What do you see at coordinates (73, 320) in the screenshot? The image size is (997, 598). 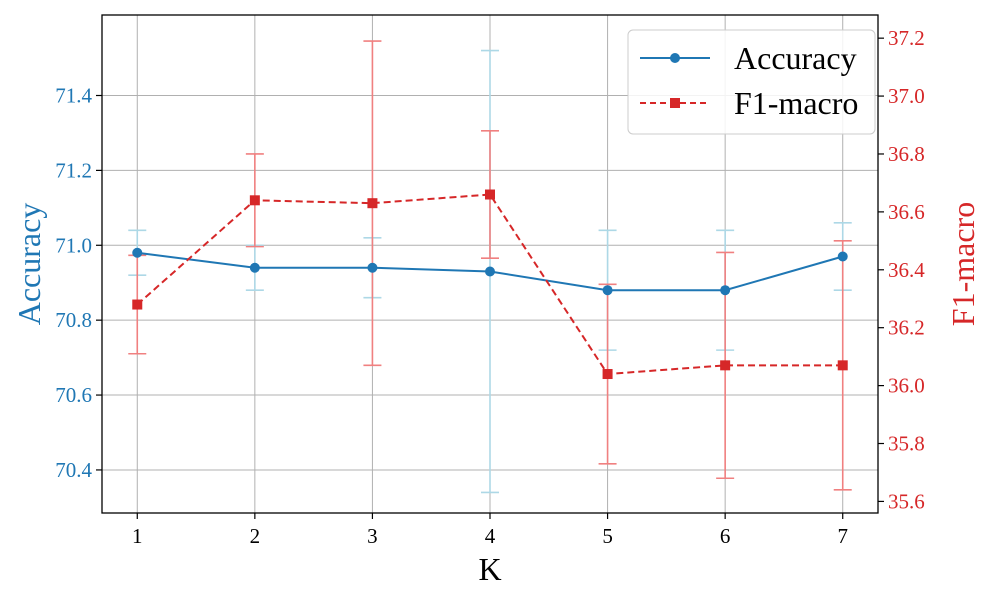 I see `y-left-tick-label: 70.8` at bounding box center [73, 320].